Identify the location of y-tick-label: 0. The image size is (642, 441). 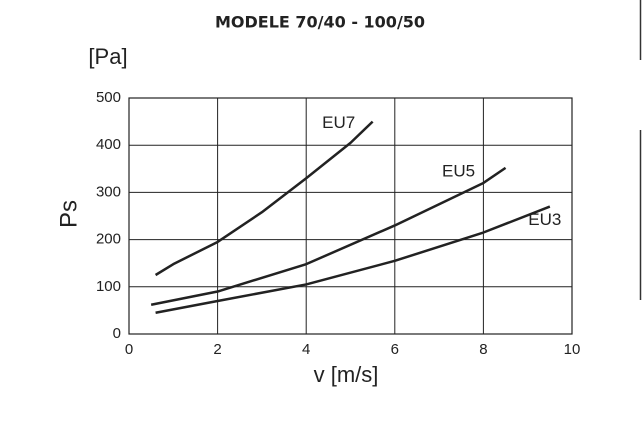
(117, 333).